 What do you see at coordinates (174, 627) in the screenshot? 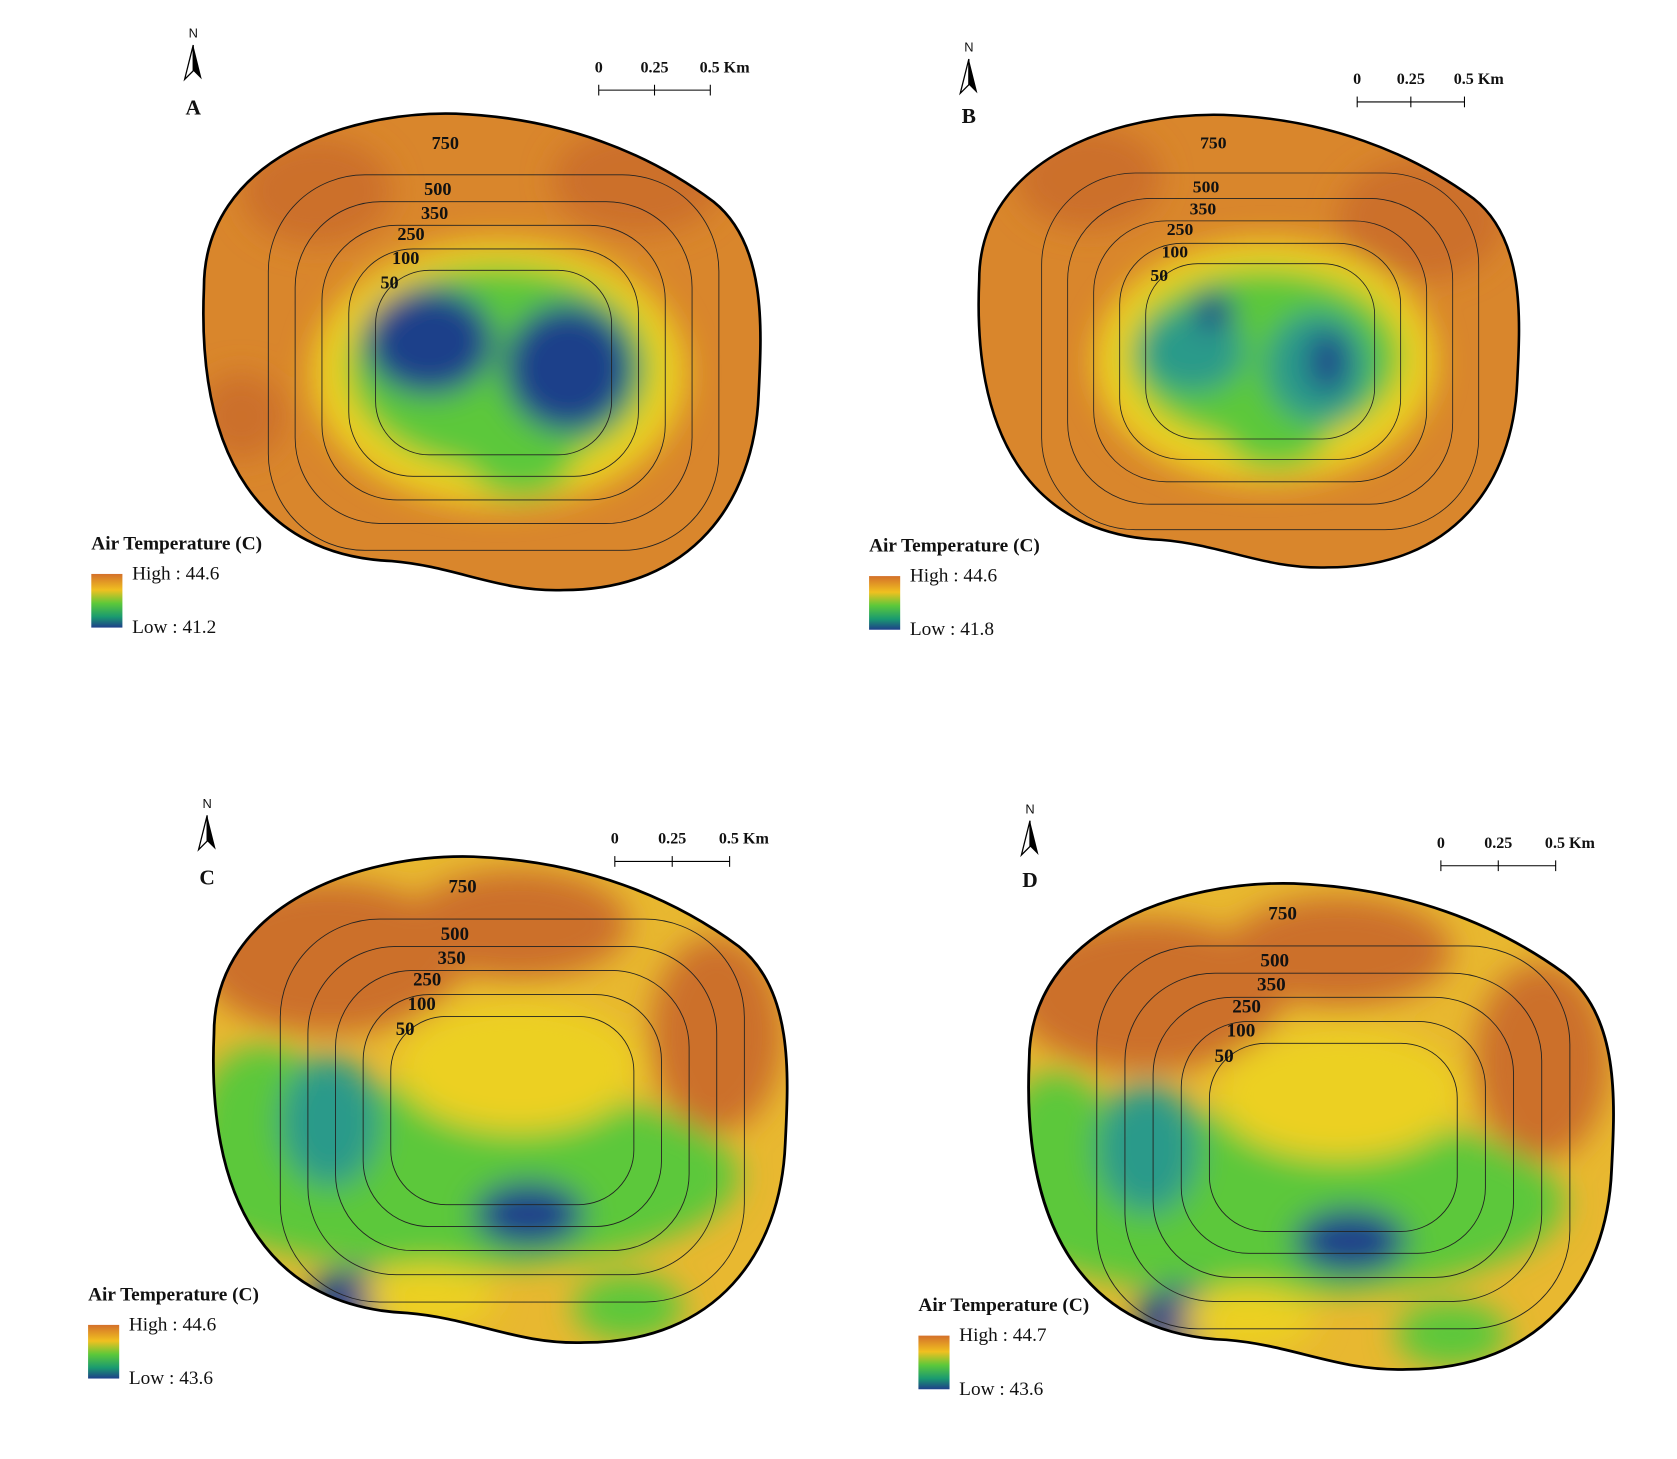
I see `legend-low: Low : 41.2` at bounding box center [174, 627].